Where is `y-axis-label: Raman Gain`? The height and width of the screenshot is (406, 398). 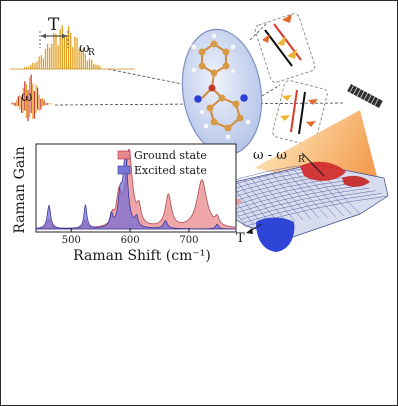
y-axis-label: Raman Gain is located at coordinates (20, 189).